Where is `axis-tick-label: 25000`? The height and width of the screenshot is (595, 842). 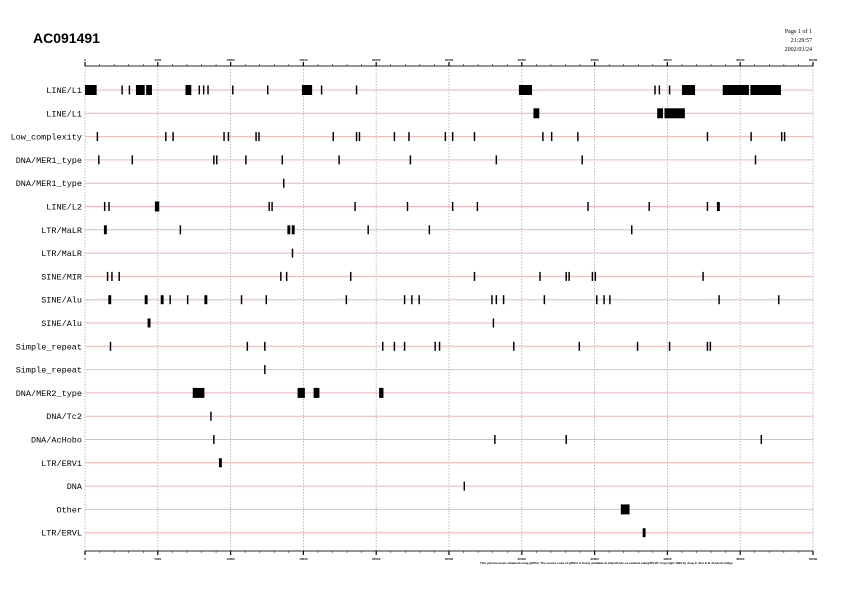 axis-tick-label: 25000 is located at coordinates (449, 60).